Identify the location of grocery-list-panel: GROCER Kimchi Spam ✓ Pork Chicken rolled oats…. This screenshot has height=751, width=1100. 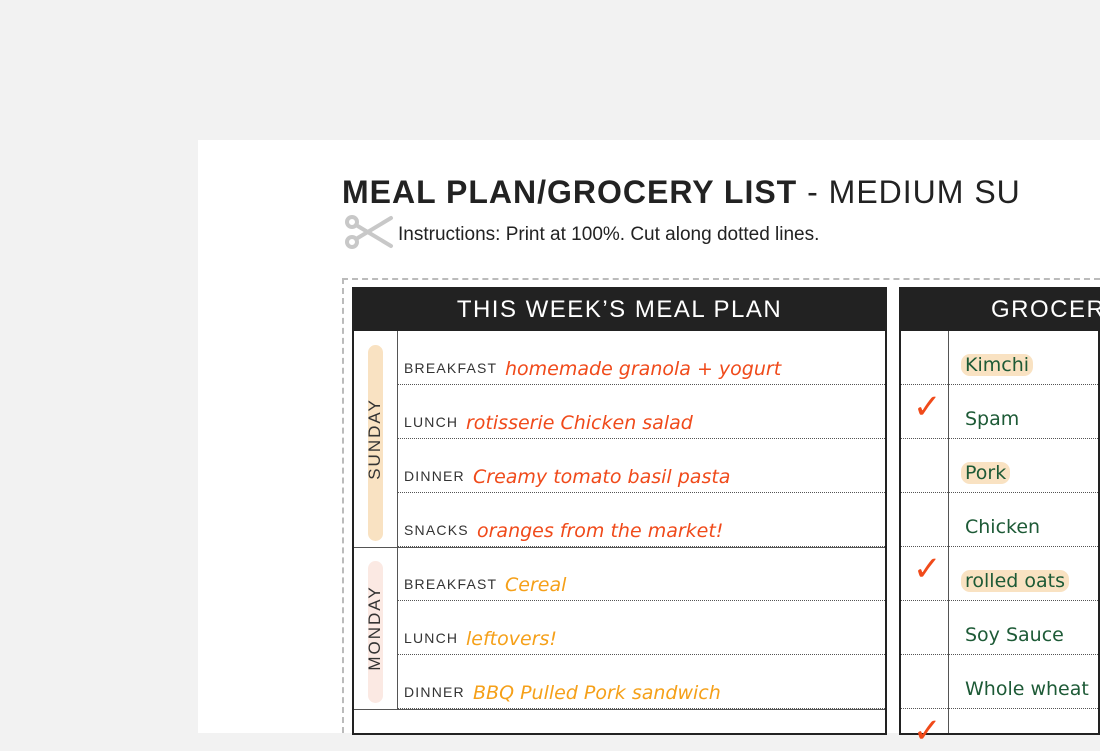
(999, 518).